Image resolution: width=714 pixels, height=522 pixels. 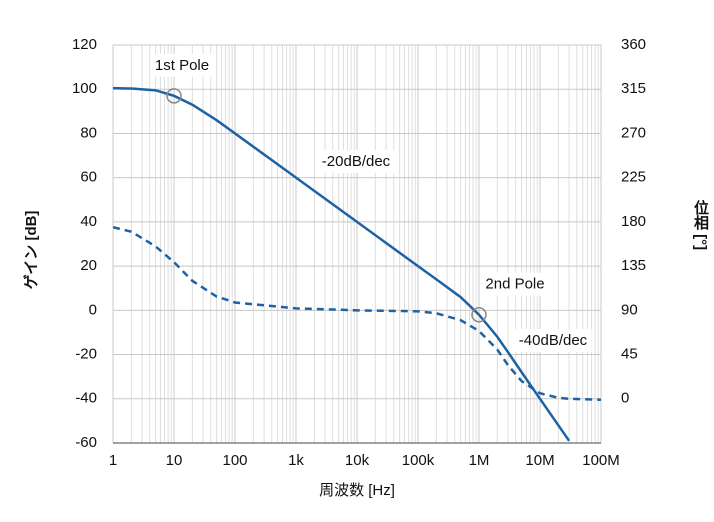 I want to click on y-tick-label: 40, so click(x=88, y=221).